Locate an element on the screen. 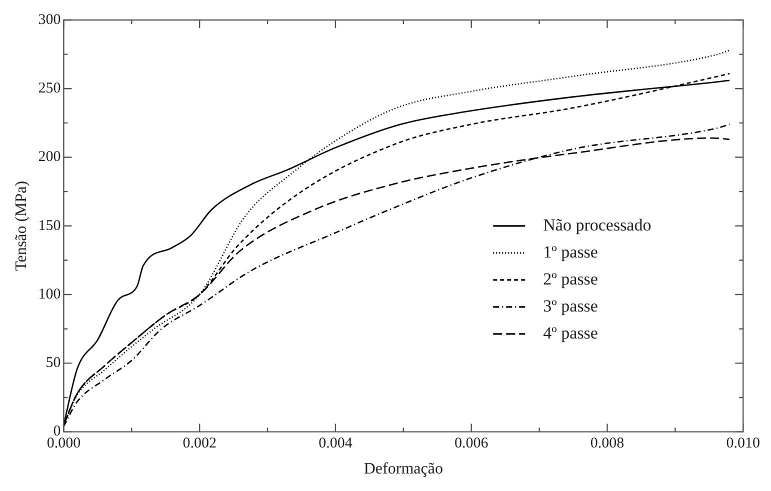 The width and height of the screenshot is (771, 491). y-tick-label: 300 is located at coordinates (49, 20).